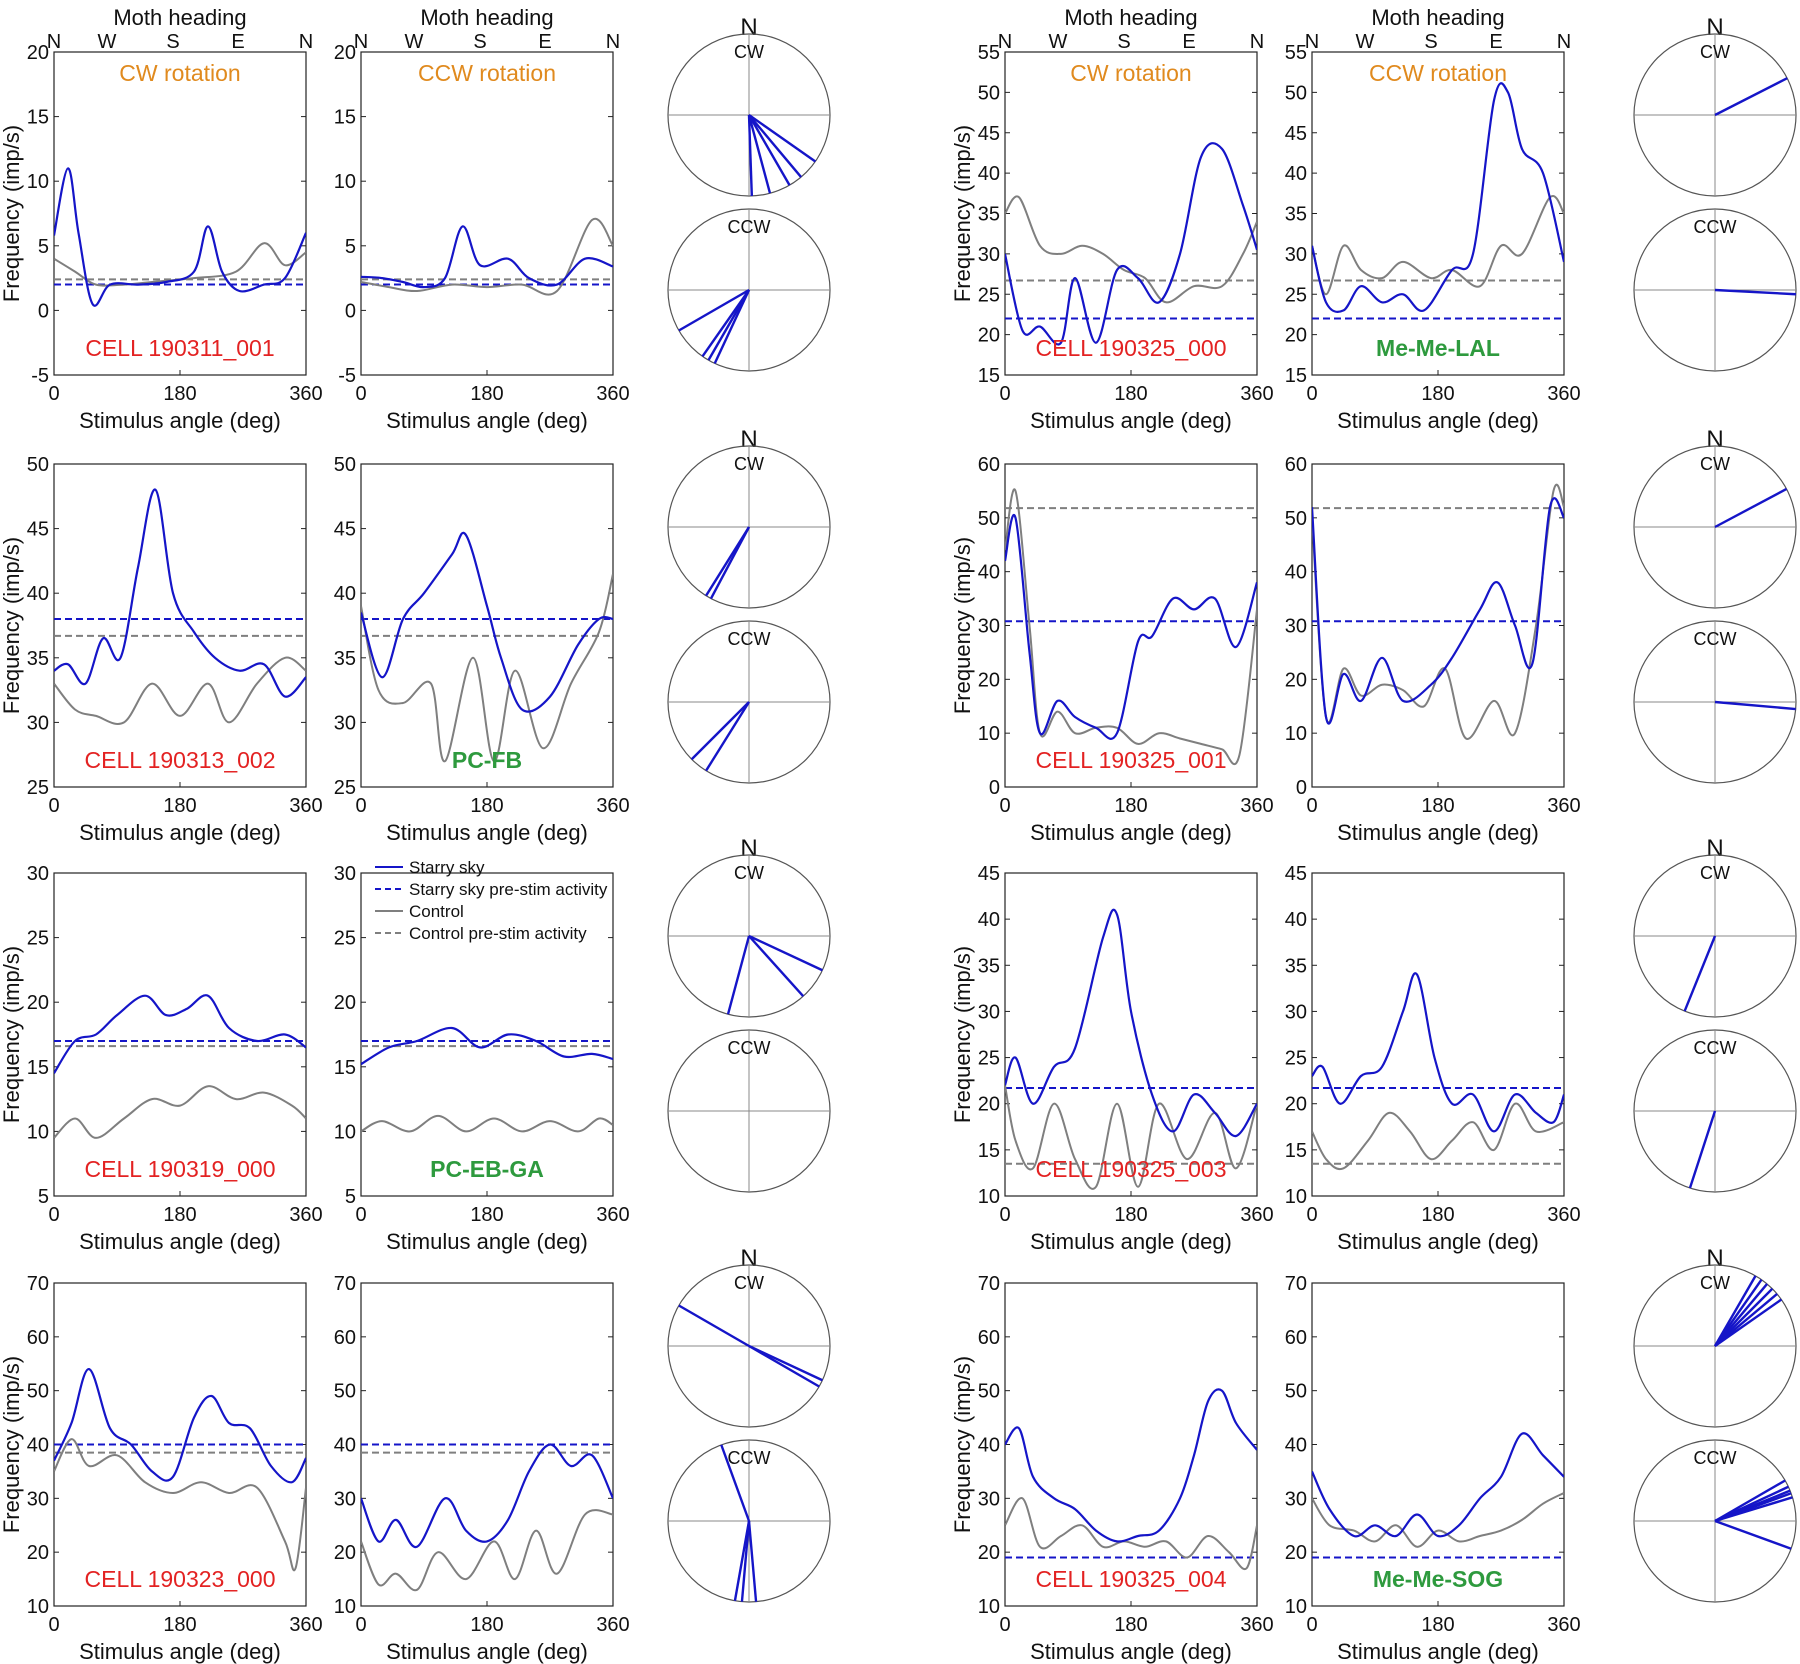 The height and width of the screenshot is (1664, 1800). What do you see at coordinates (487, 73) in the screenshot?
I see `rotation-label: CCW rotation` at bounding box center [487, 73].